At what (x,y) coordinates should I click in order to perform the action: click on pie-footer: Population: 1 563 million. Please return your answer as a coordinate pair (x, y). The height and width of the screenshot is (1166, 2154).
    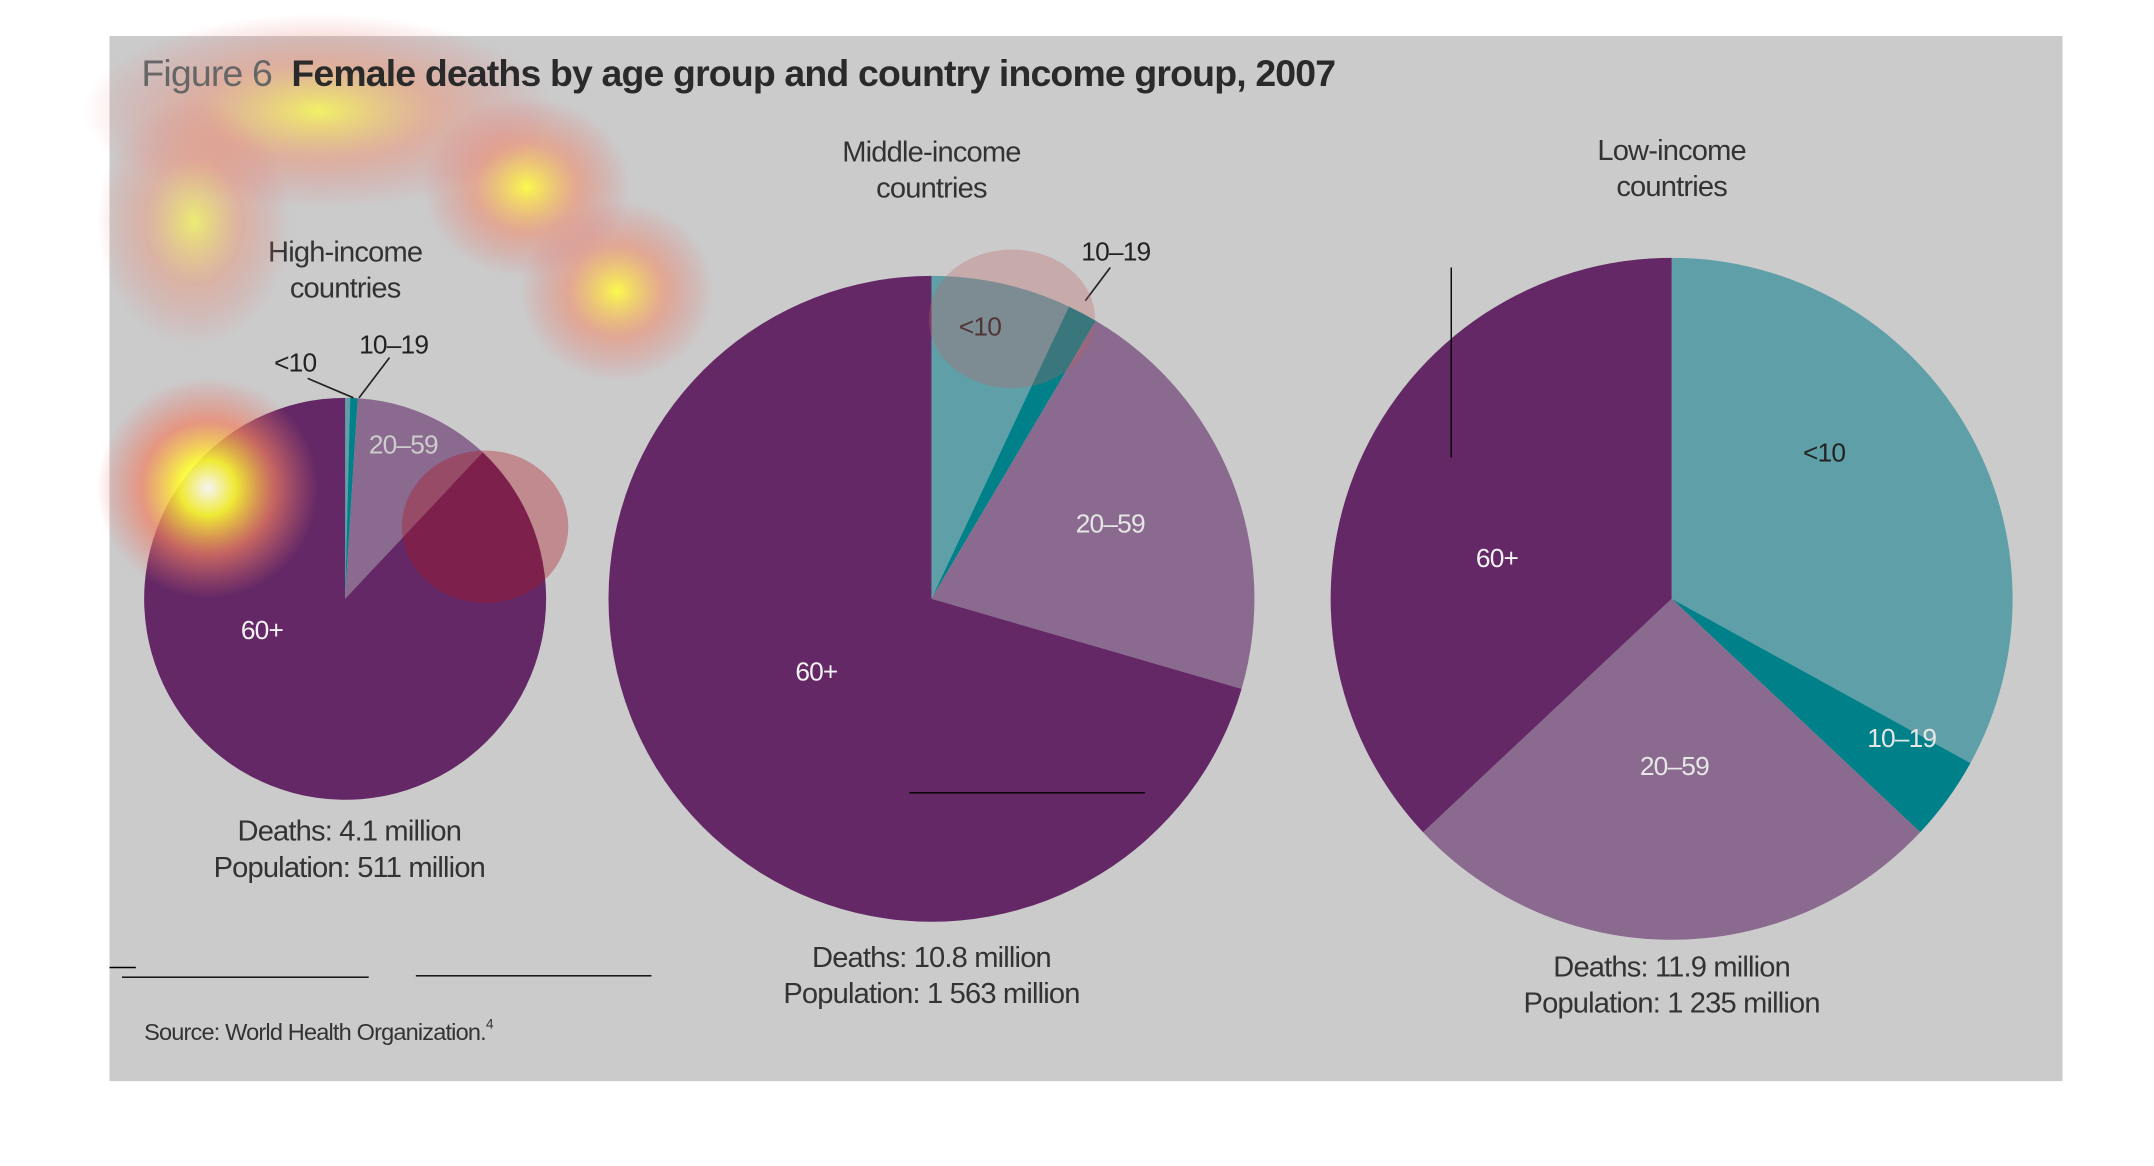
    Looking at the image, I should click on (931, 994).